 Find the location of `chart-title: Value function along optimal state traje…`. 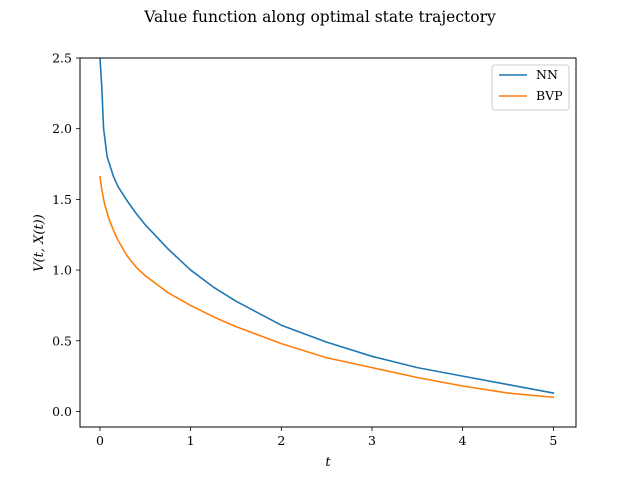

chart-title: Value function along optimal state traje… is located at coordinates (319, 17).